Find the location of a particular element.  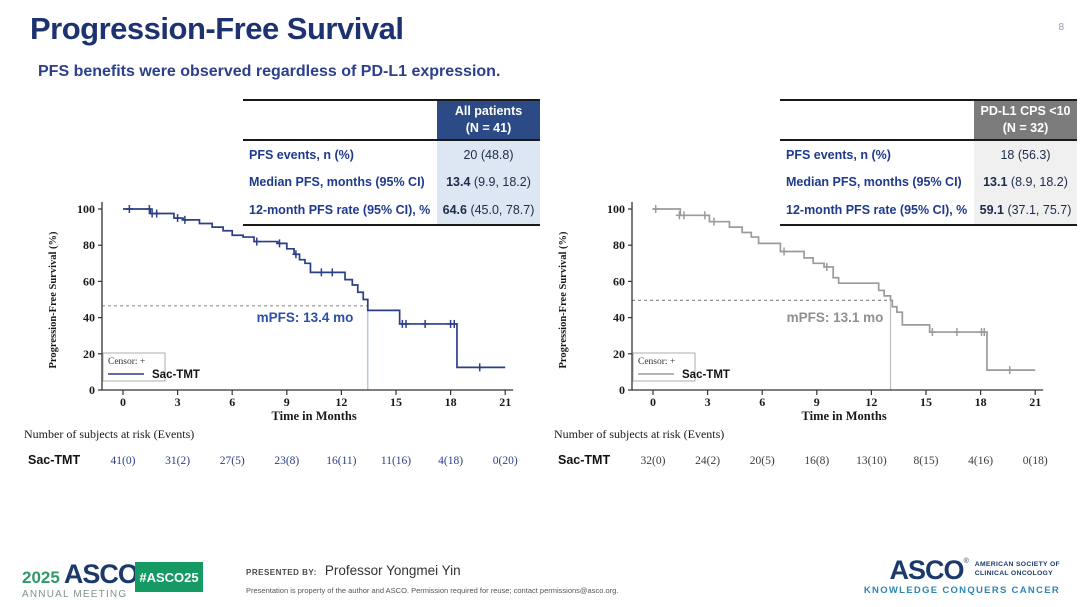

presenter-name: Professor Yongmei Yin is located at coordinates (392, 570).